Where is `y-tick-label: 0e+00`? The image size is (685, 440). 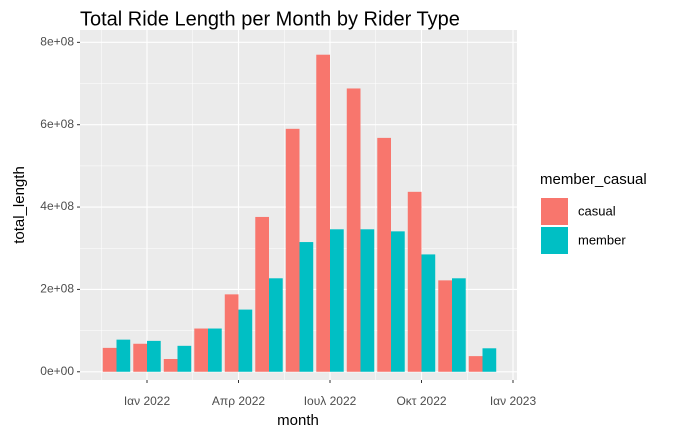 y-tick-label: 0e+00 is located at coordinates (57, 371).